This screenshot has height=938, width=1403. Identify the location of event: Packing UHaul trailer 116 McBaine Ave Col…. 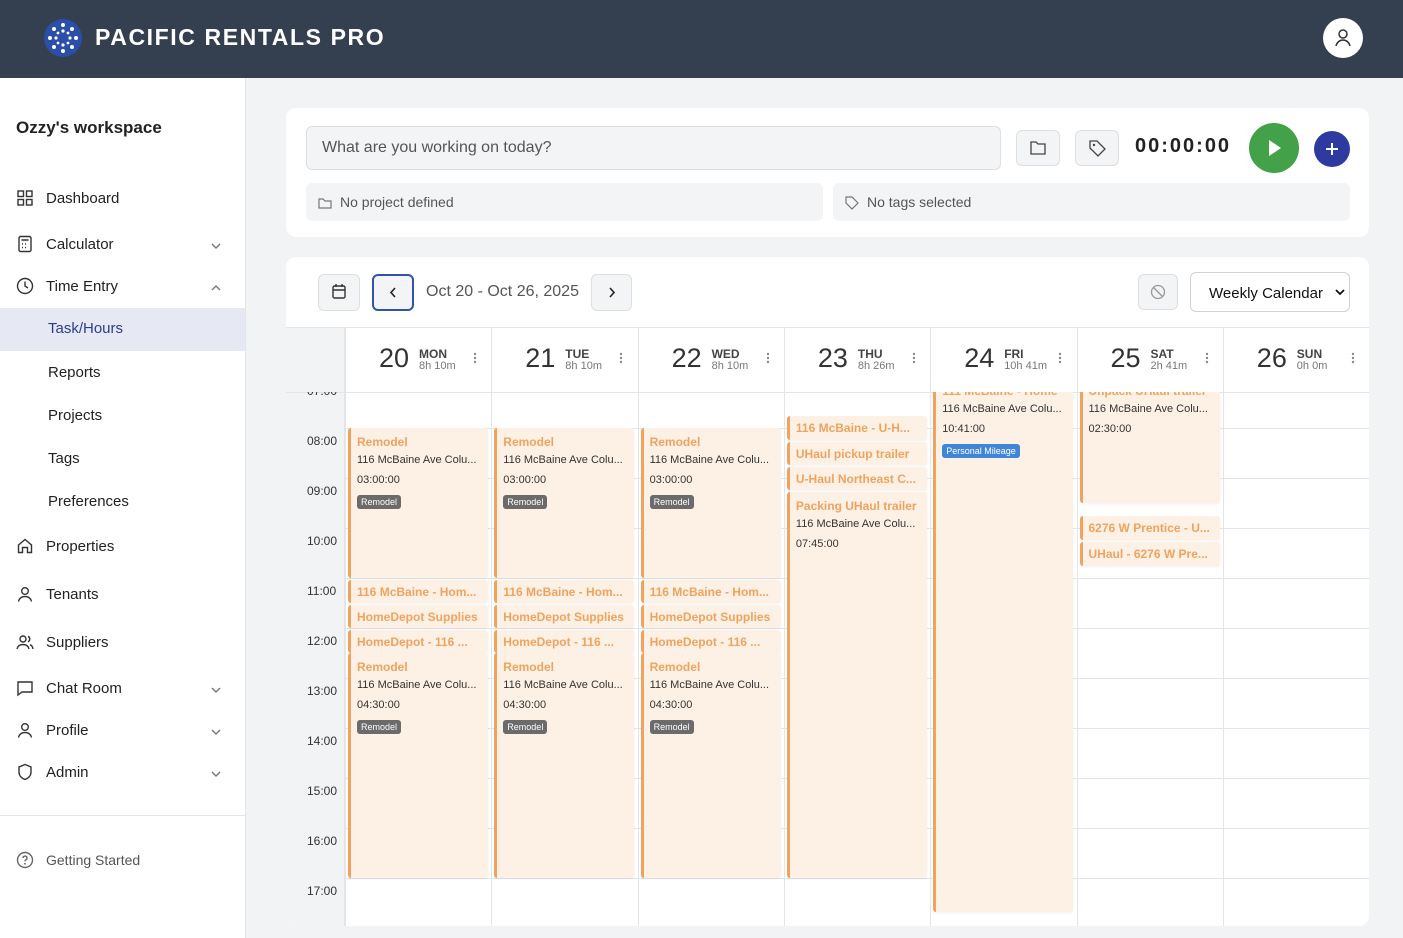
(856, 685).